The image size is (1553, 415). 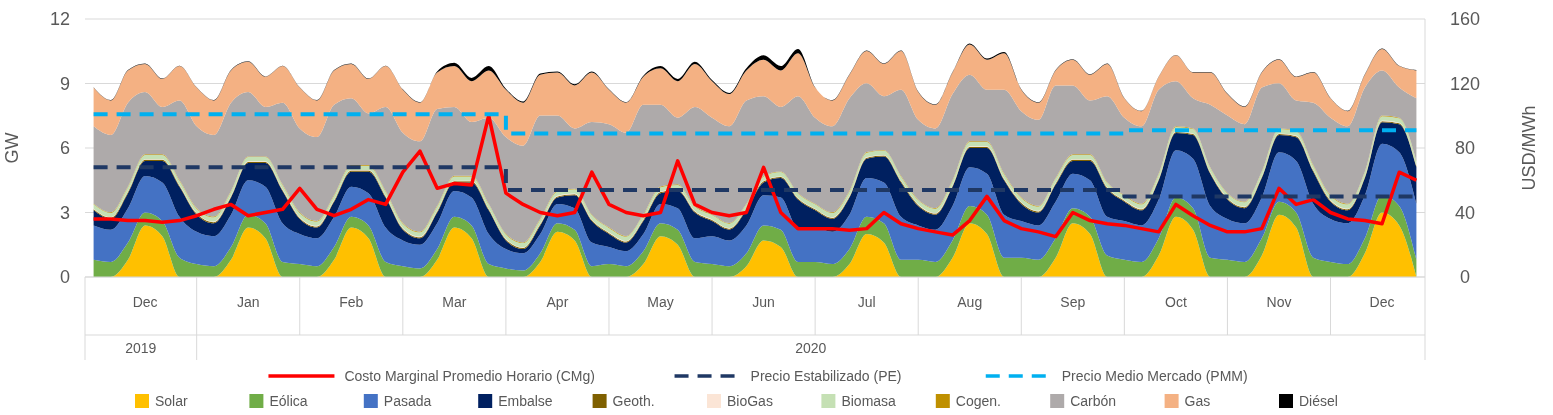 I want to click on legend-label: Embalse, so click(x=525, y=400).